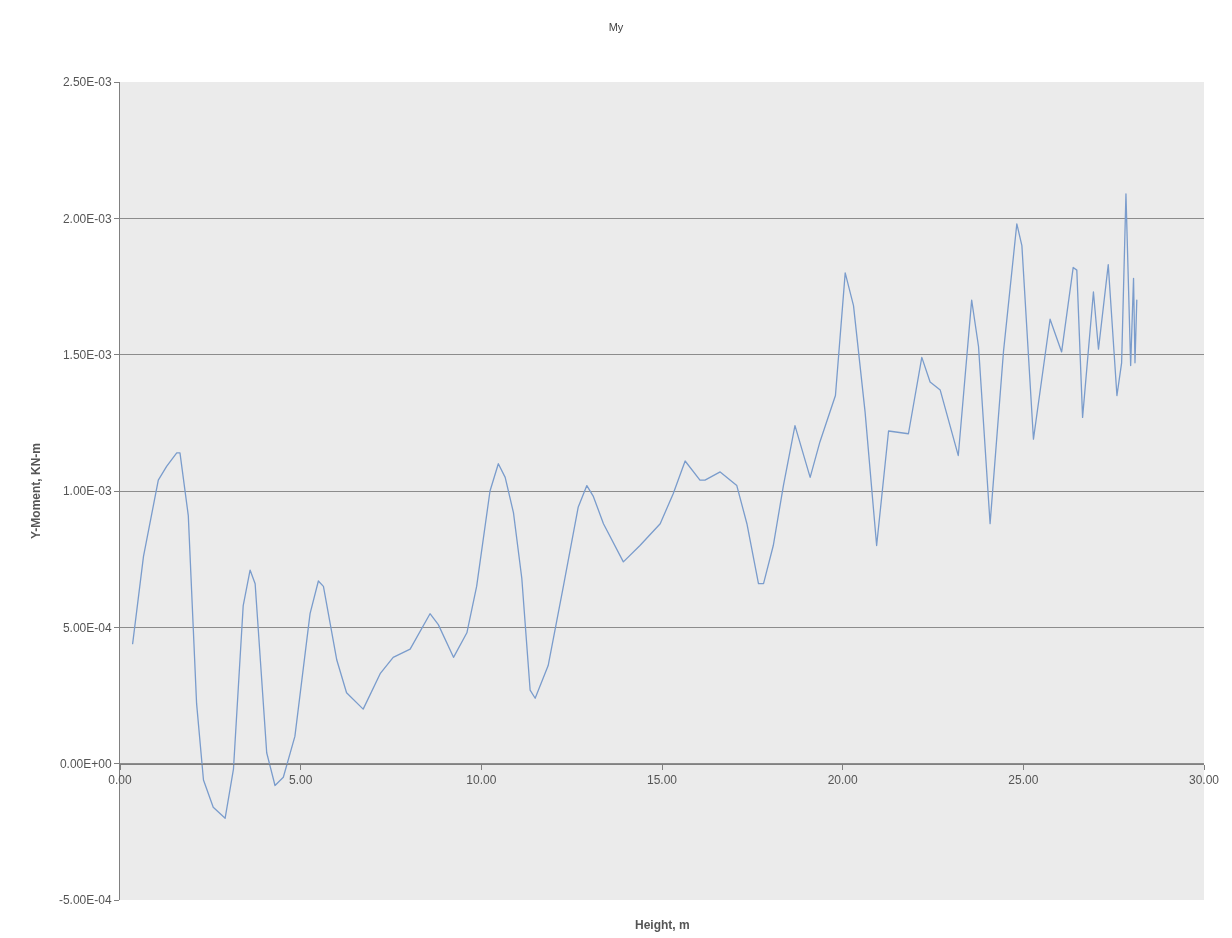 The image size is (1232, 938). What do you see at coordinates (87, 82) in the screenshot?
I see `y-tick-label: 2.50E-03` at bounding box center [87, 82].